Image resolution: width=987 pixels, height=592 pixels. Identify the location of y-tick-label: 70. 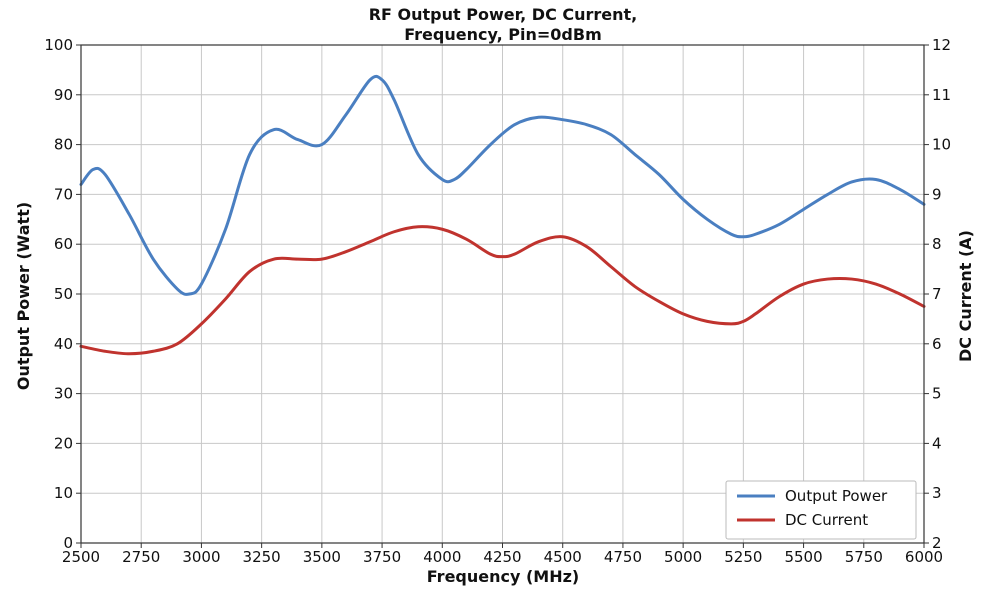
(63, 194).